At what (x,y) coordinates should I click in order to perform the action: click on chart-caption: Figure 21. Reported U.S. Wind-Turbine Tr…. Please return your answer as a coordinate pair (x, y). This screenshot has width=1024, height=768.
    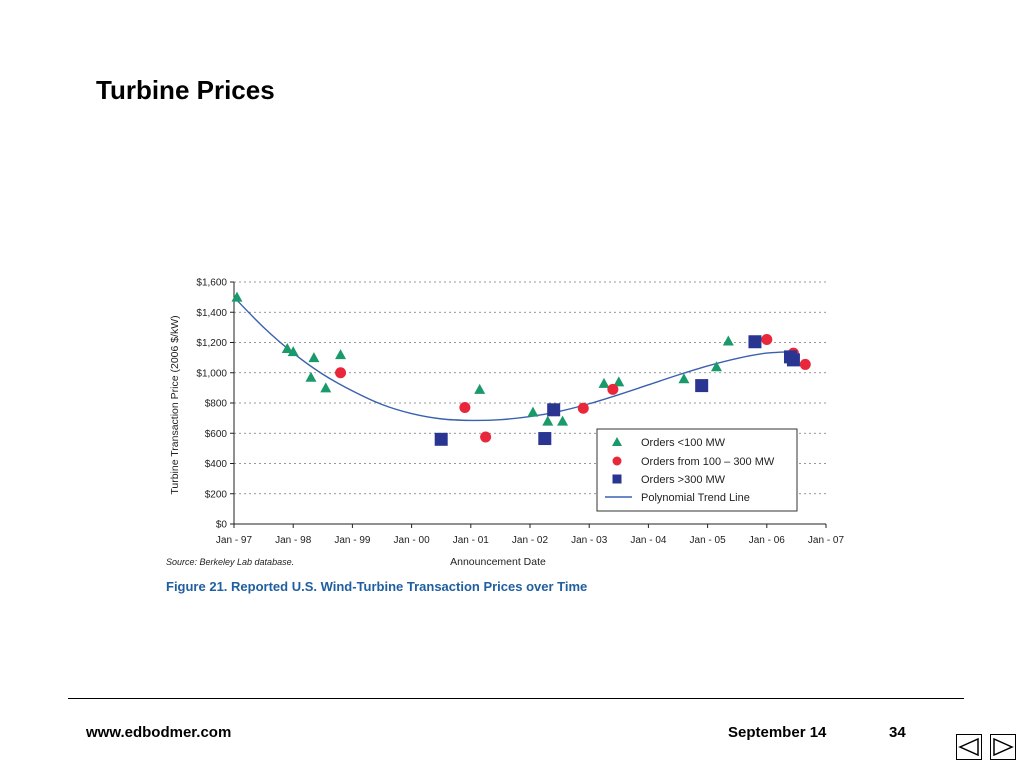
    Looking at the image, I should click on (376, 586).